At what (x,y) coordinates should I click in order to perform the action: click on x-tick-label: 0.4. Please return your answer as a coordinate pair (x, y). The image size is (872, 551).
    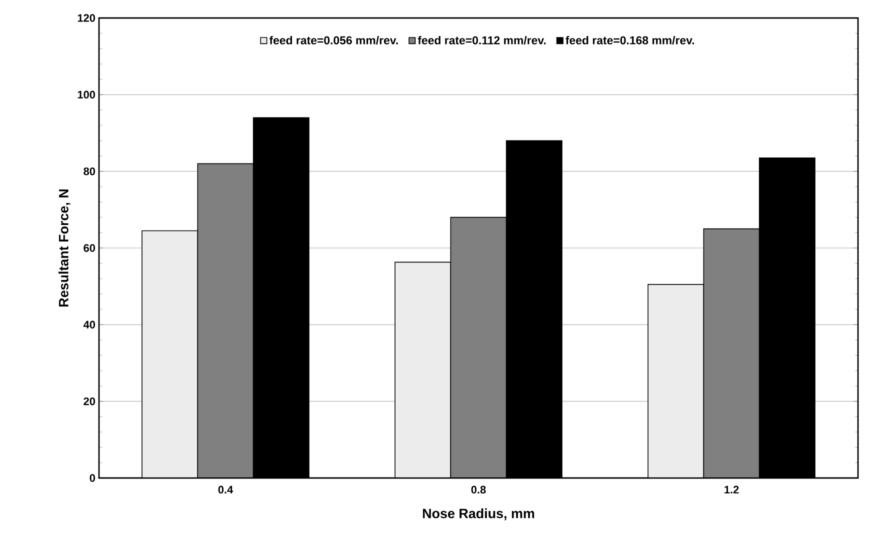
    Looking at the image, I should click on (226, 490).